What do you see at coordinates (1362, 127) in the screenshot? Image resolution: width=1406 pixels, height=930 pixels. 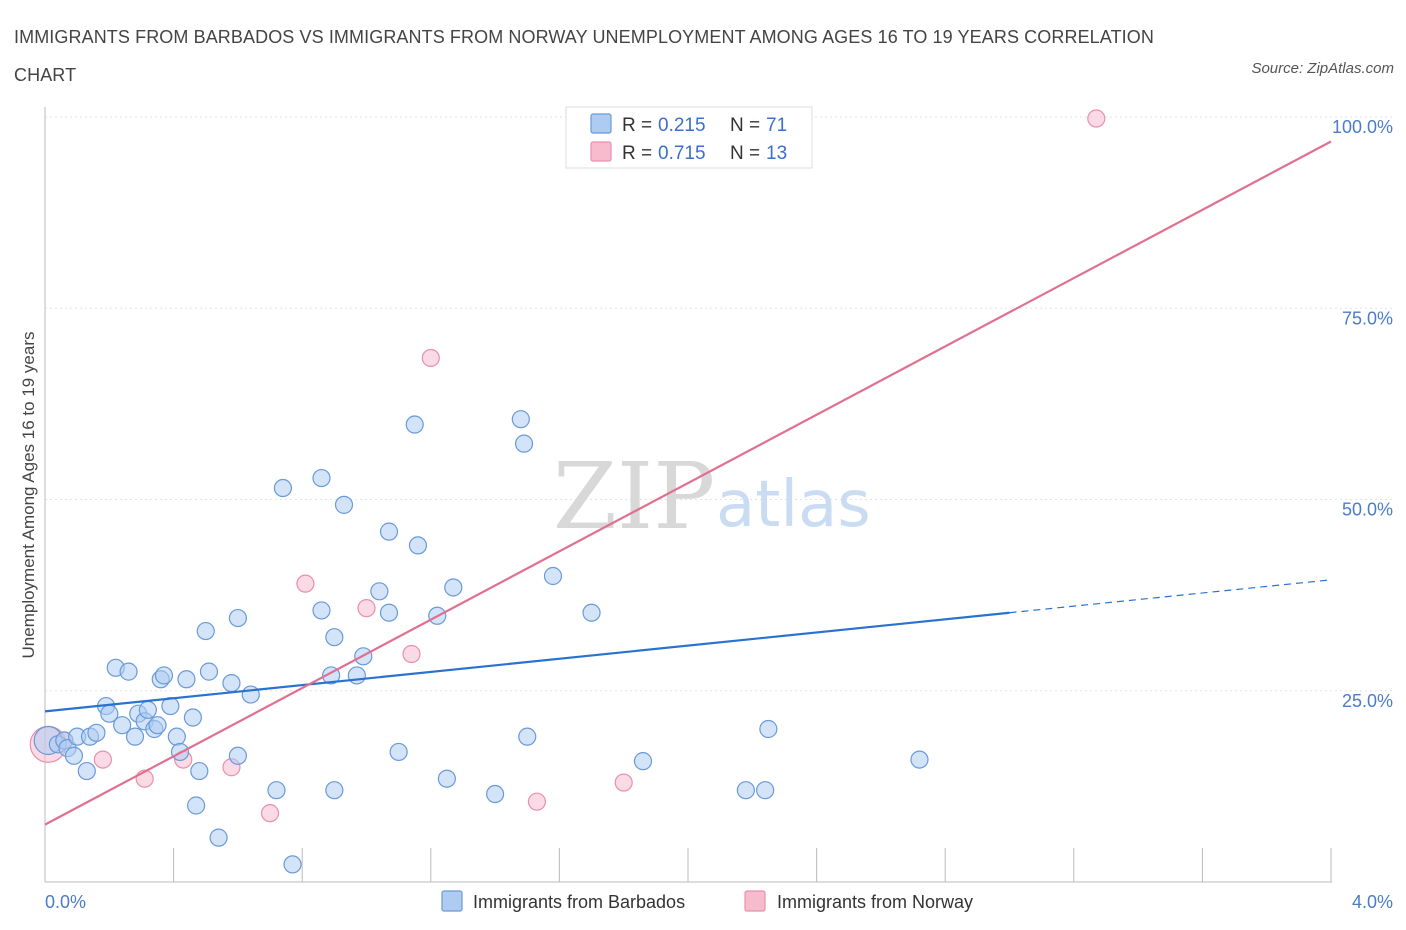 I see `y-tick-label: 100.0%` at bounding box center [1362, 127].